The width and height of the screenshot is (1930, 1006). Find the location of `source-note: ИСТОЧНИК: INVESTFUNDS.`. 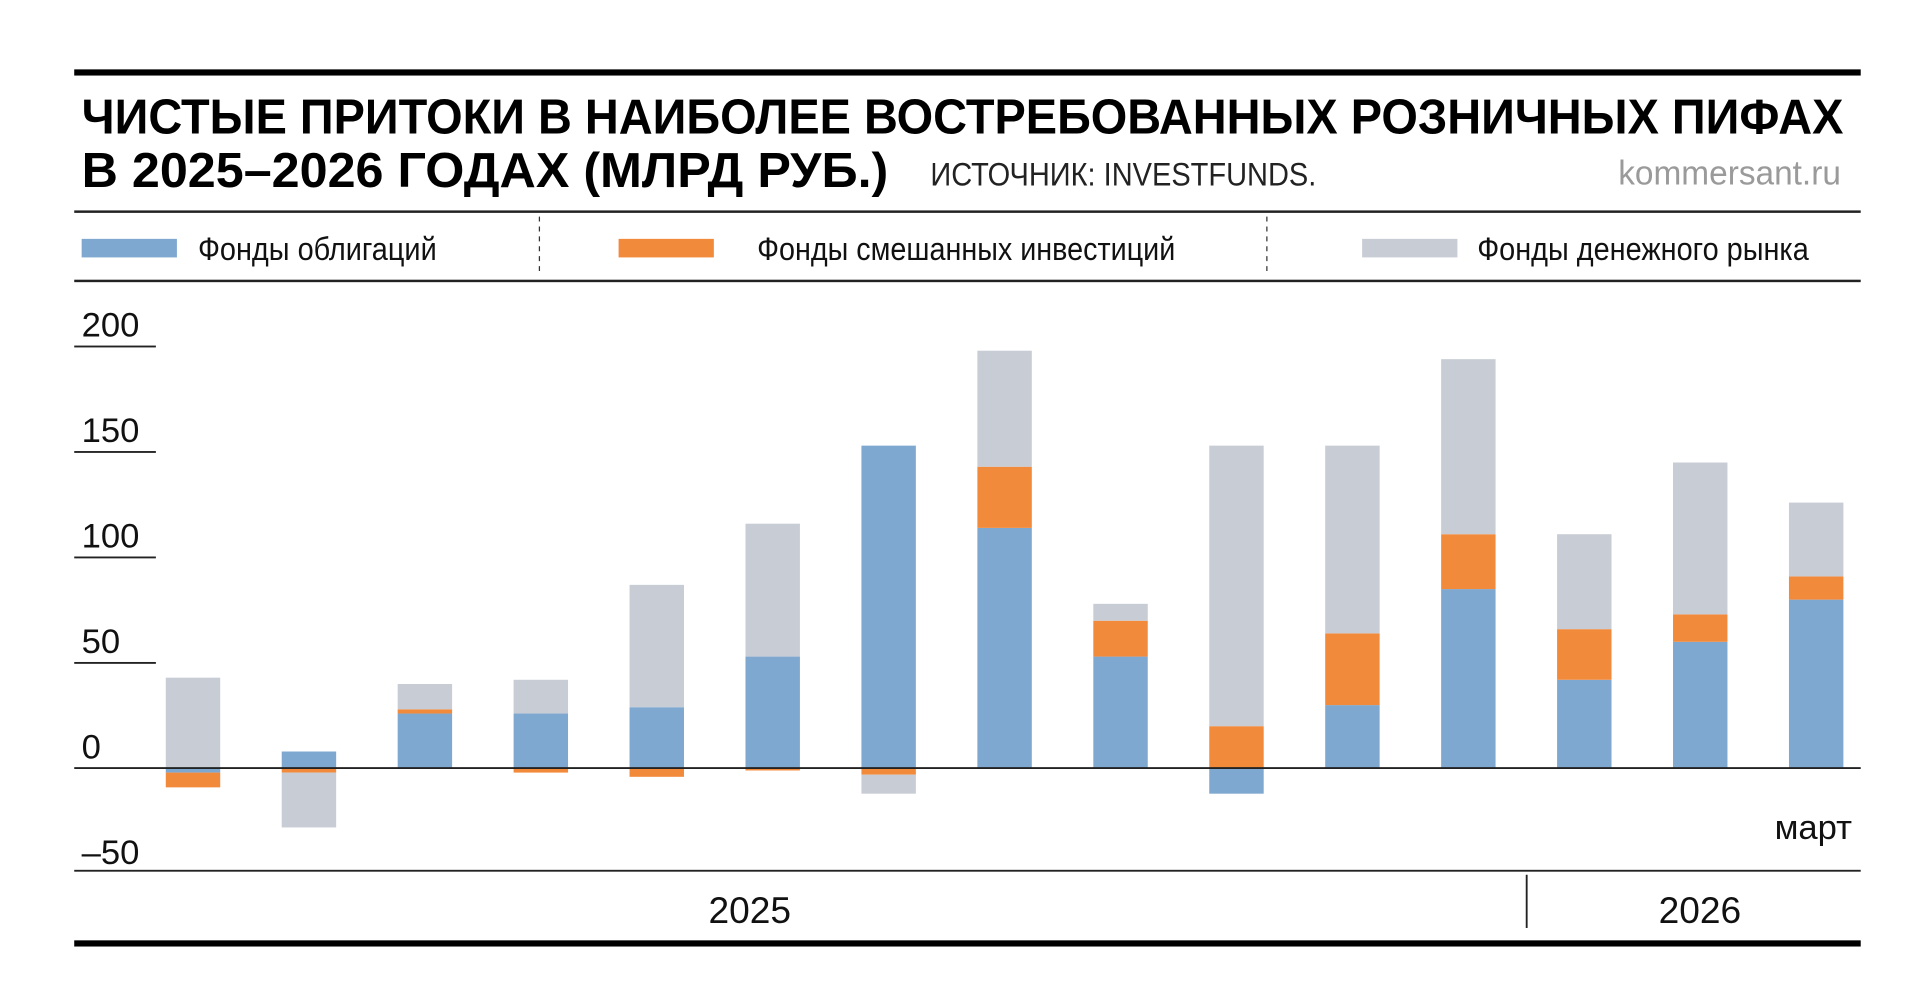

source-note: ИСТОЧНИК: INVESTFUNDS. is located at coordinates (1123, 175).